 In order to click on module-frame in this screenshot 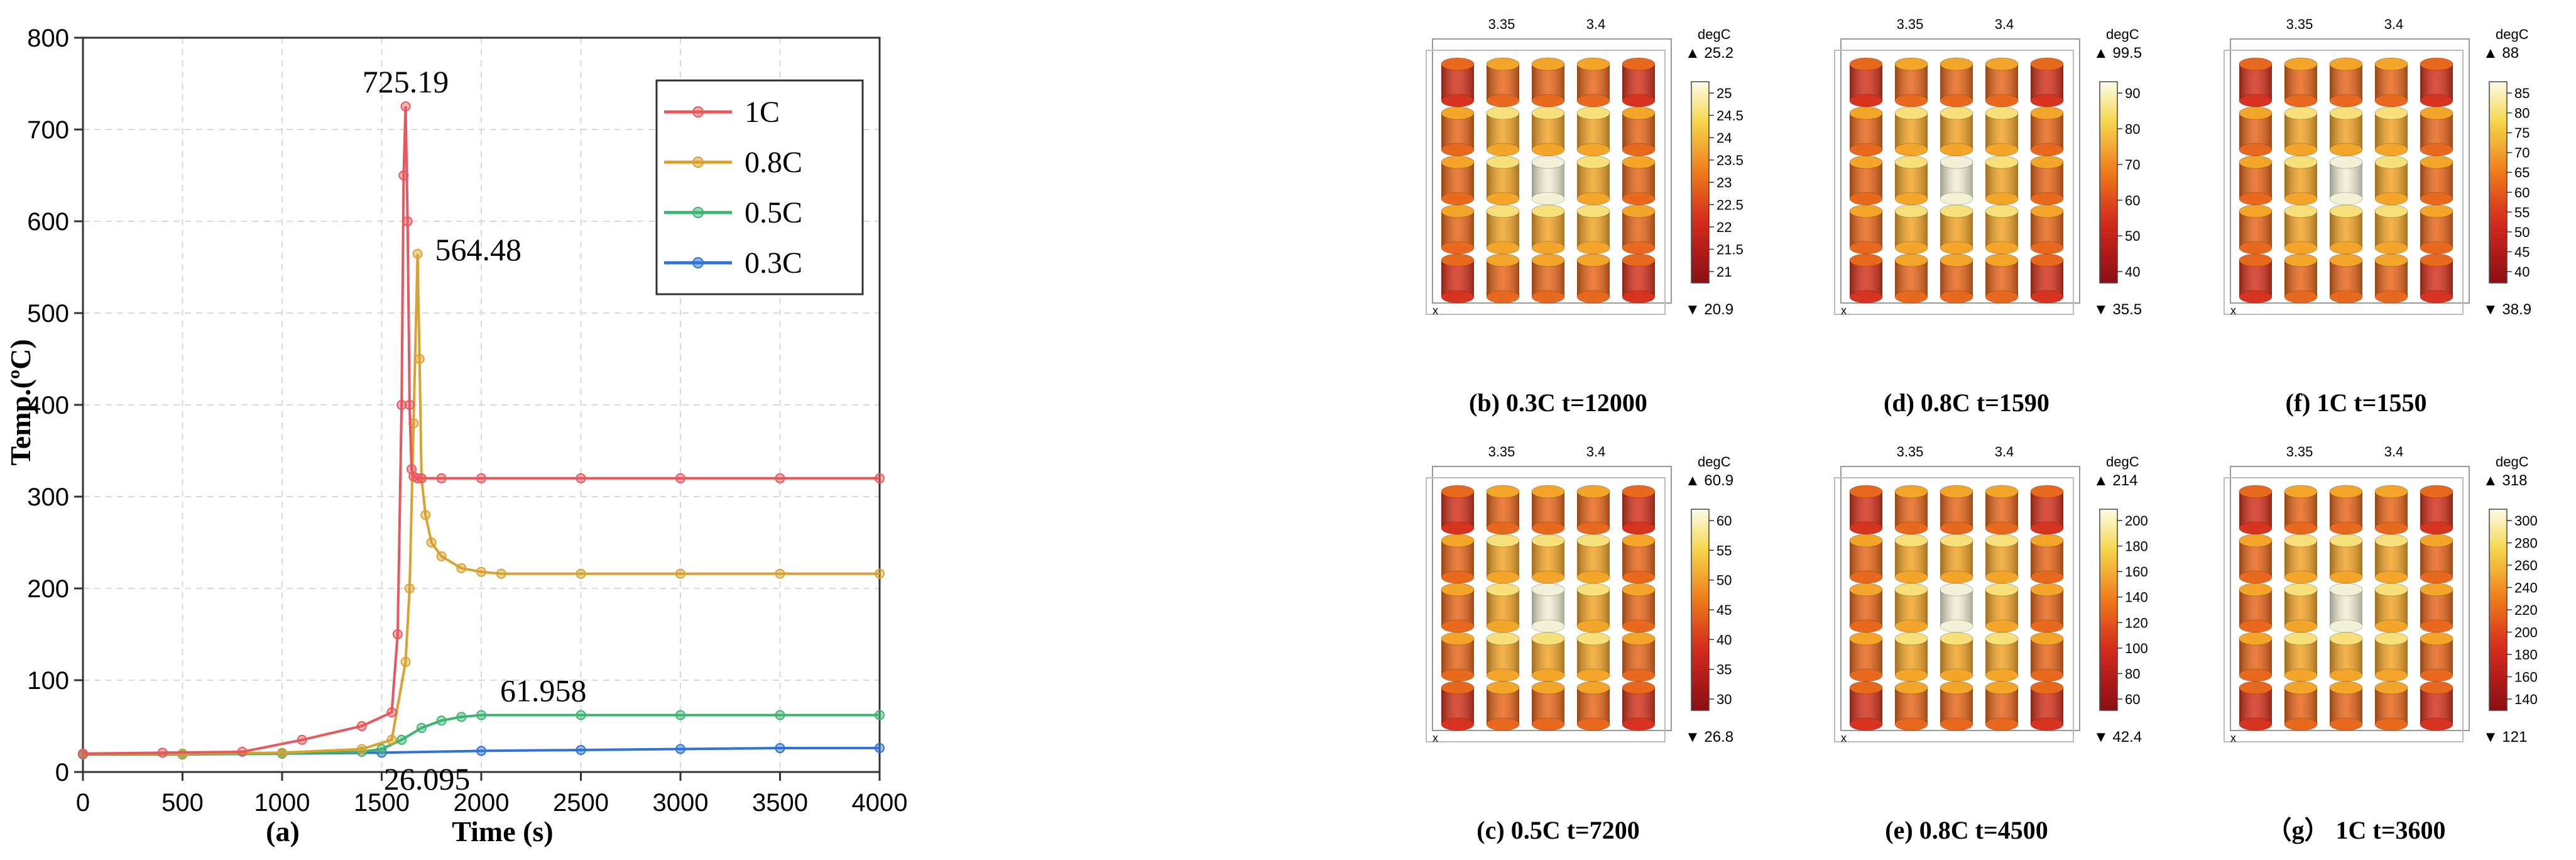, I will do `click(1552, 598)`.